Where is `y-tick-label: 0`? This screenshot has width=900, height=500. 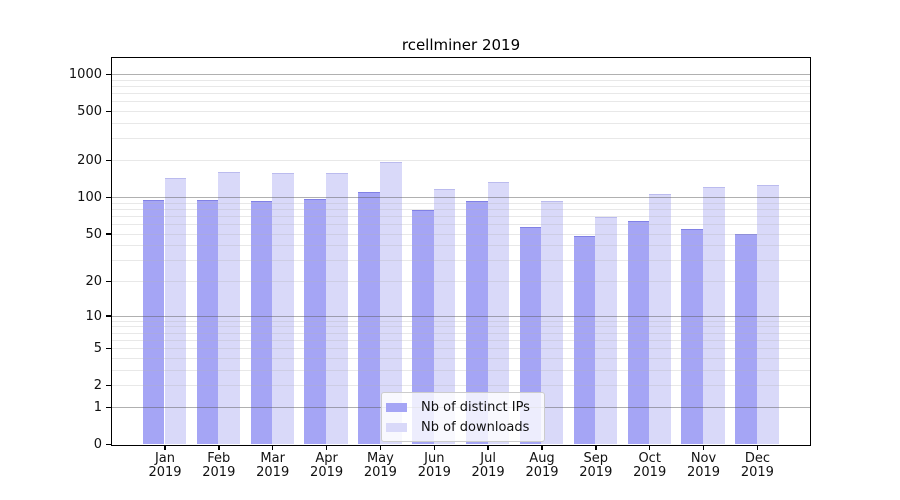 y-tick-label: 0 is located at coordinates (97, 444).